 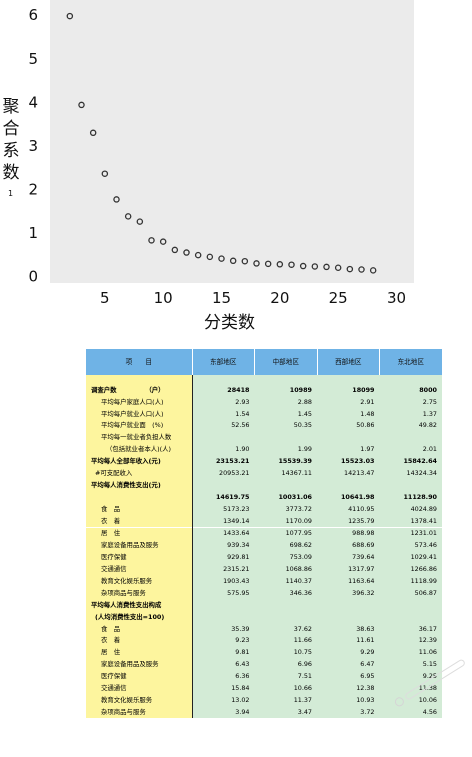 I want to click on table-row: #可支配收入 20953.21 14367.11 14213.47 14324.34, so click(x=264, y=473).